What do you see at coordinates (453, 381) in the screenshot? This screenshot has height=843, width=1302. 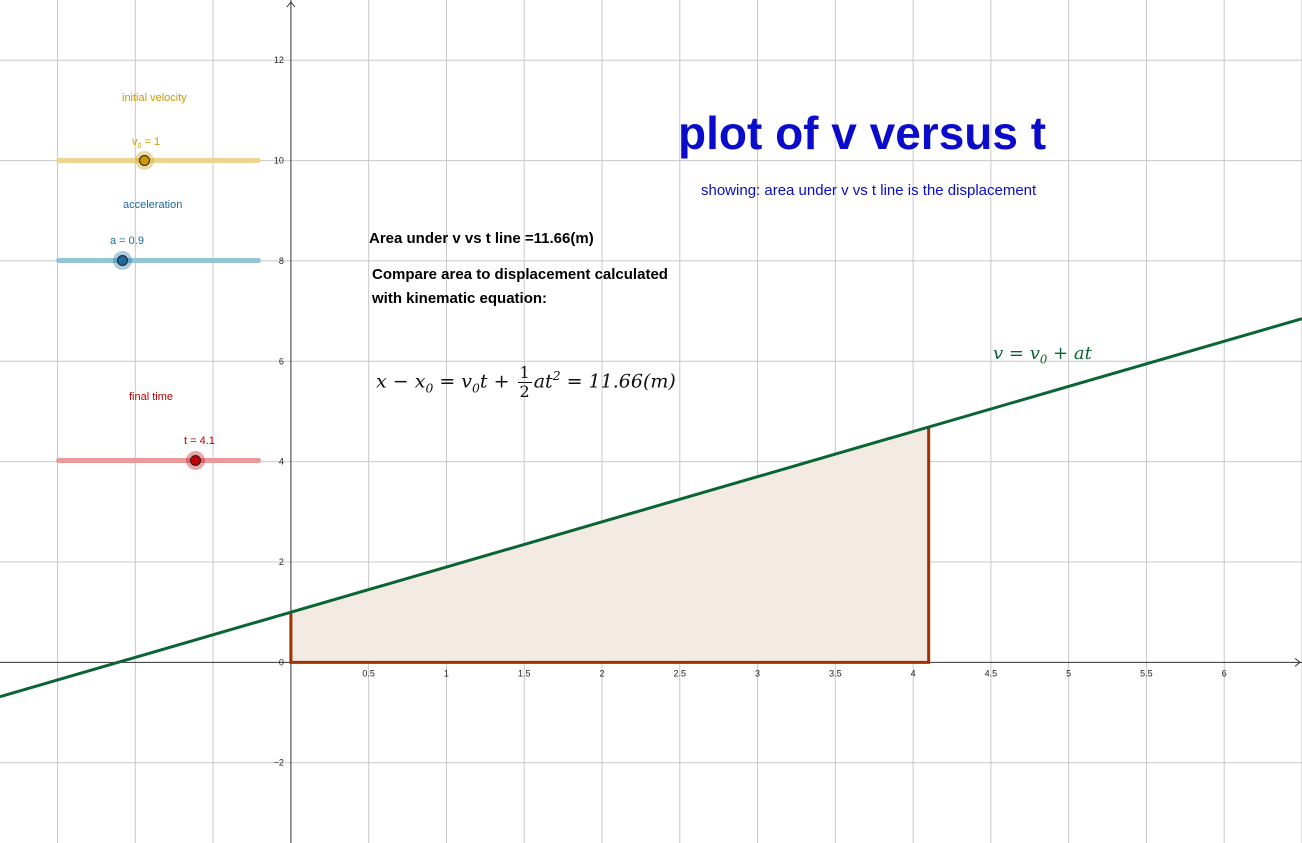 I see `eq-eq1: = v` at bounding box center [453, 381].